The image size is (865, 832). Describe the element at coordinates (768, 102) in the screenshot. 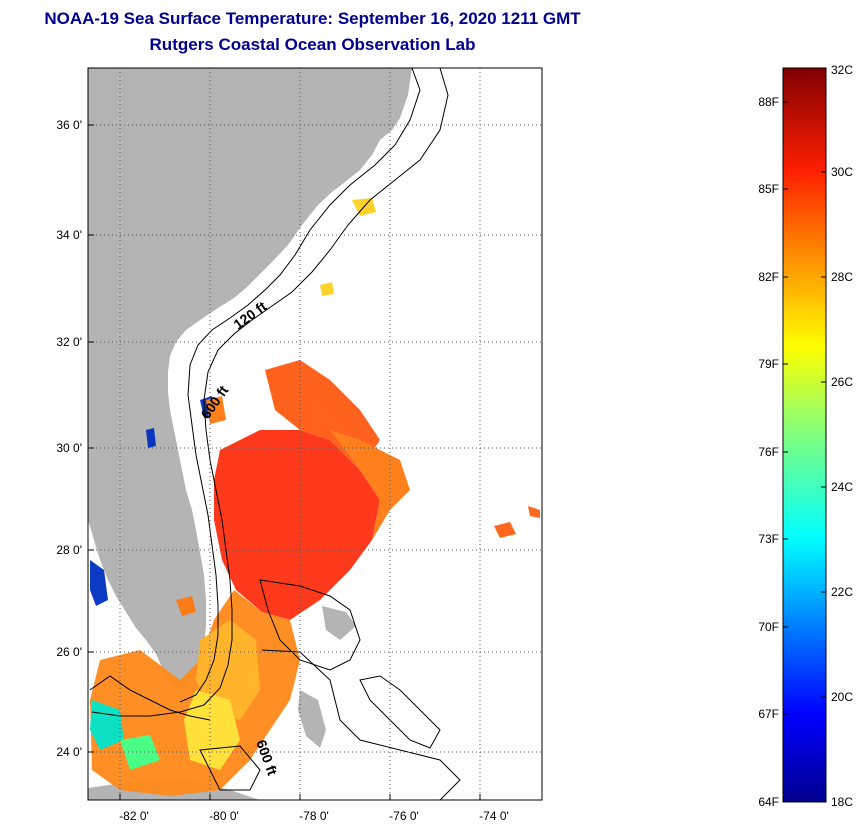

I see `colorbar-f-label: 88F` at that location.